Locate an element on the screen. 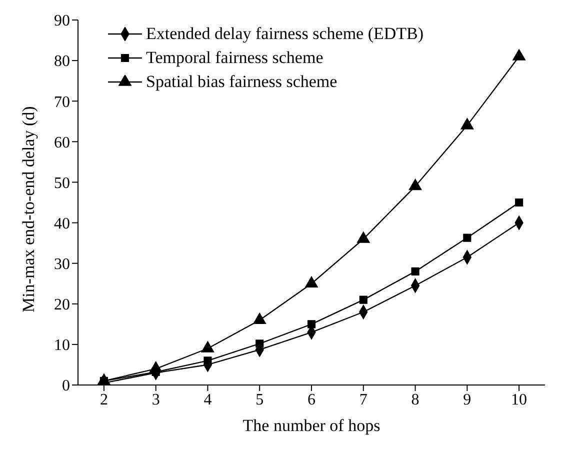 This screenshot has height=451, width=573. x-tick-label: 9 is located at coordinates (467, 399).